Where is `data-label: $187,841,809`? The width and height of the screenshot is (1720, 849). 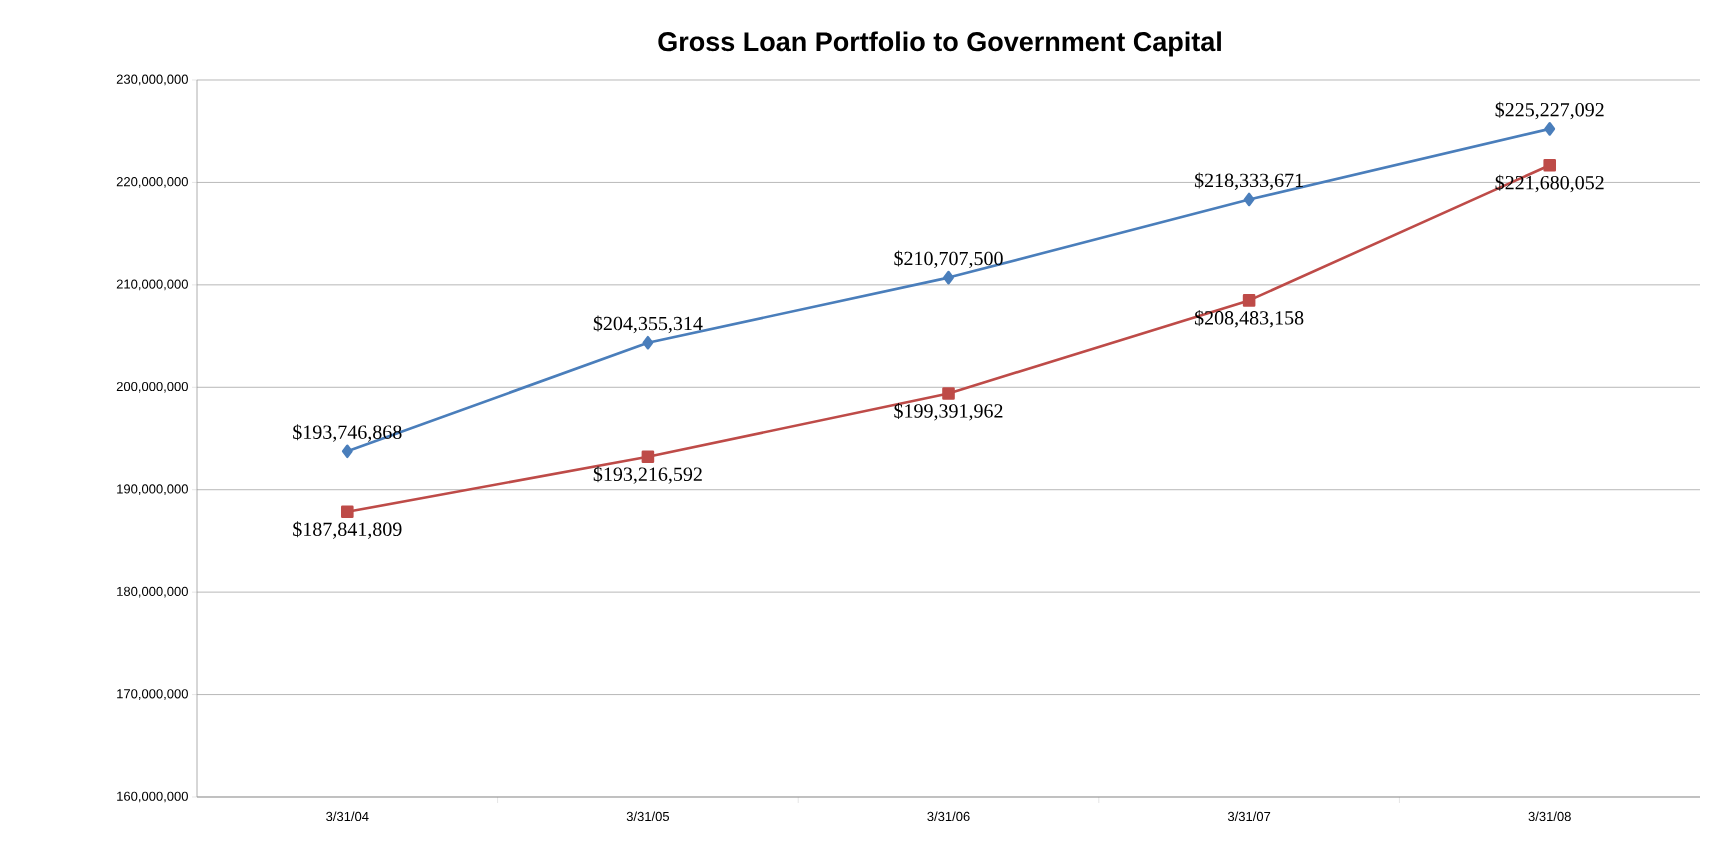 data-label: $187,841,809 is located at coordinates (347, 530).